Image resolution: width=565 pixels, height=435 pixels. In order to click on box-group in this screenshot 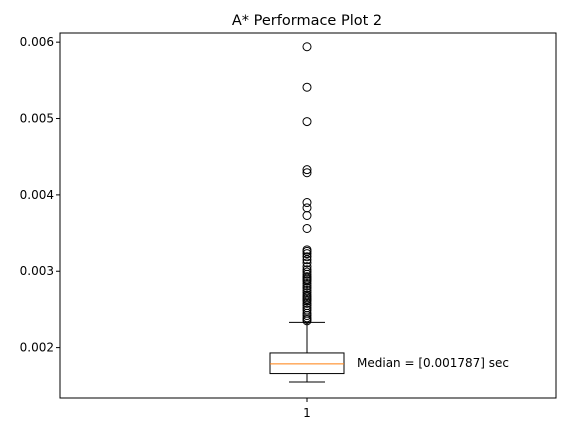, I will do `click(307, 352)`.